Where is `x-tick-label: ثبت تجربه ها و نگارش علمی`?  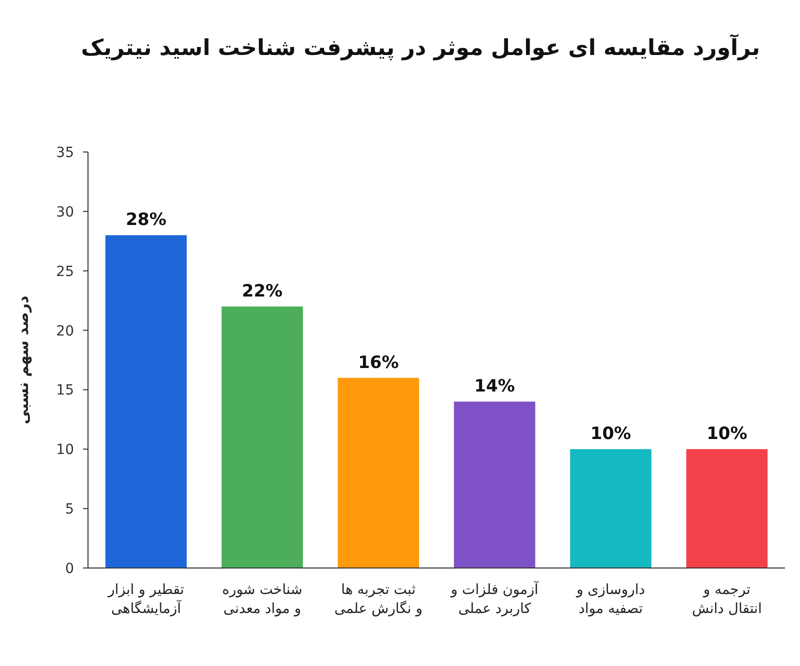 x-tick-label: ثبت تجربه ها و نگارش علمی is located at coordinates (378, 599).